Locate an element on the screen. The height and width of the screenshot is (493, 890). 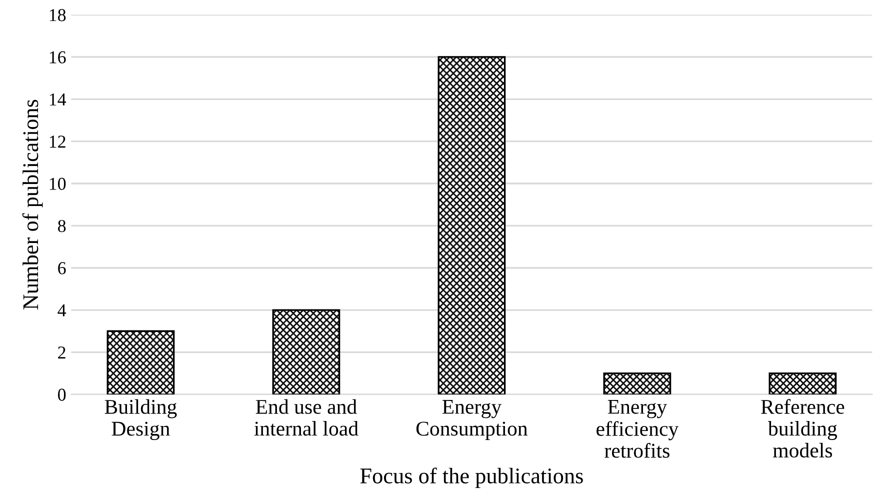
y-tick-label: 18 is located at coordinates (58, 15).